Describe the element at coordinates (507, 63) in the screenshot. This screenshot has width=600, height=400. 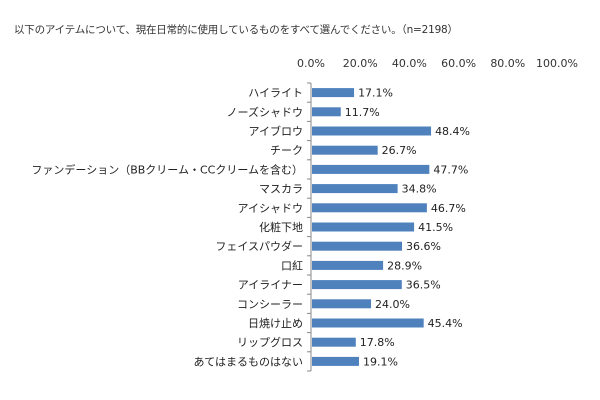
I see `x-tick-label: 80.0%` at that location.